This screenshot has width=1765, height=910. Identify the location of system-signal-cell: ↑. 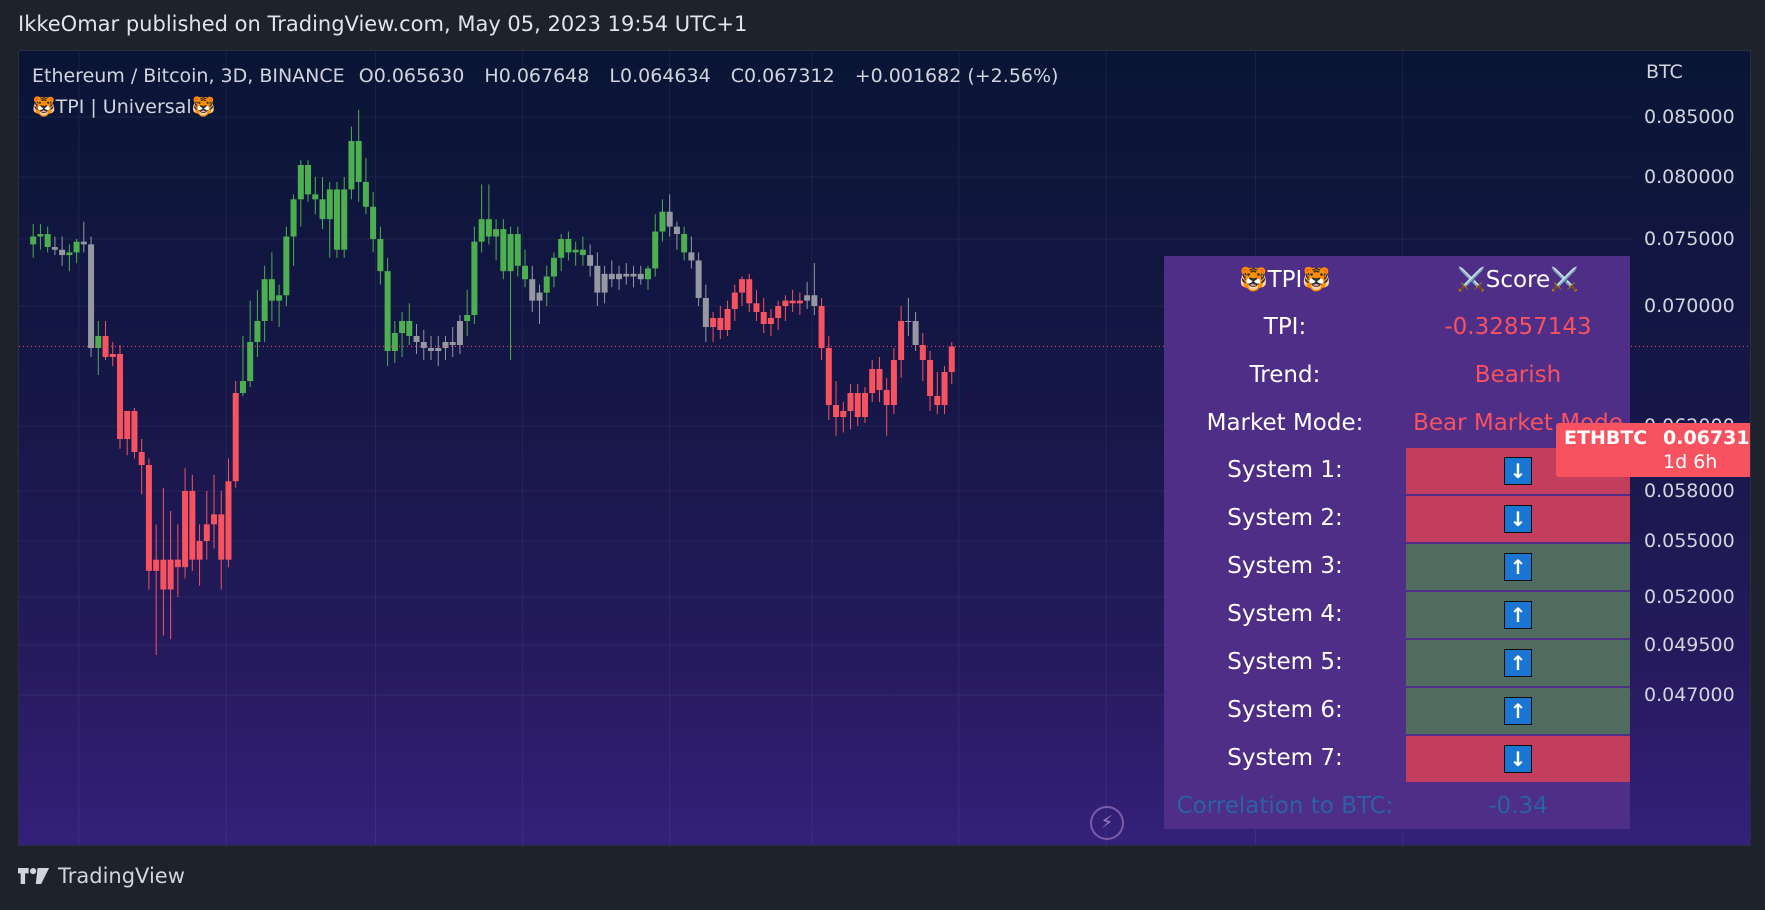
(1518, 710).